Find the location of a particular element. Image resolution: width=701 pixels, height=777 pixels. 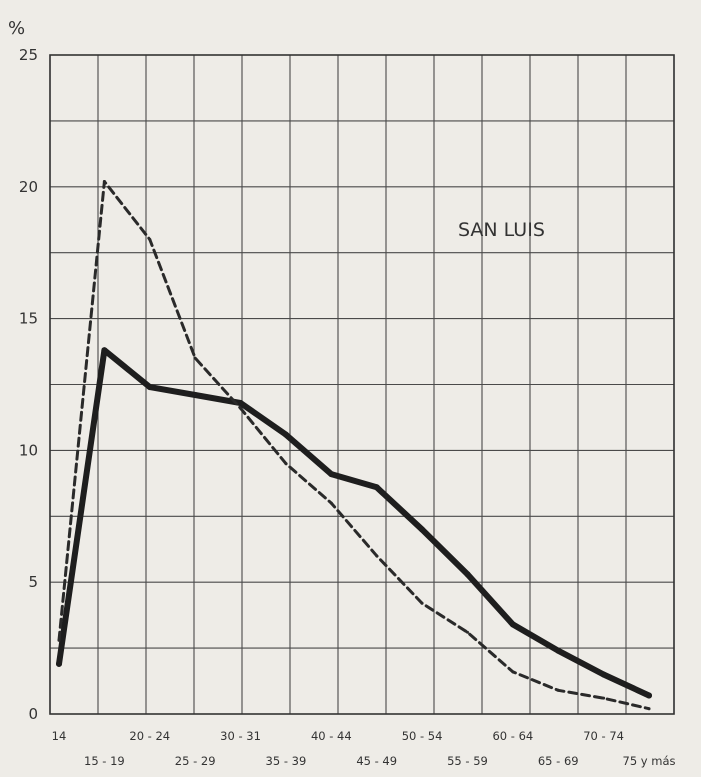

x-tick-label: 30 - 31 is located at coordinates (240, 736).